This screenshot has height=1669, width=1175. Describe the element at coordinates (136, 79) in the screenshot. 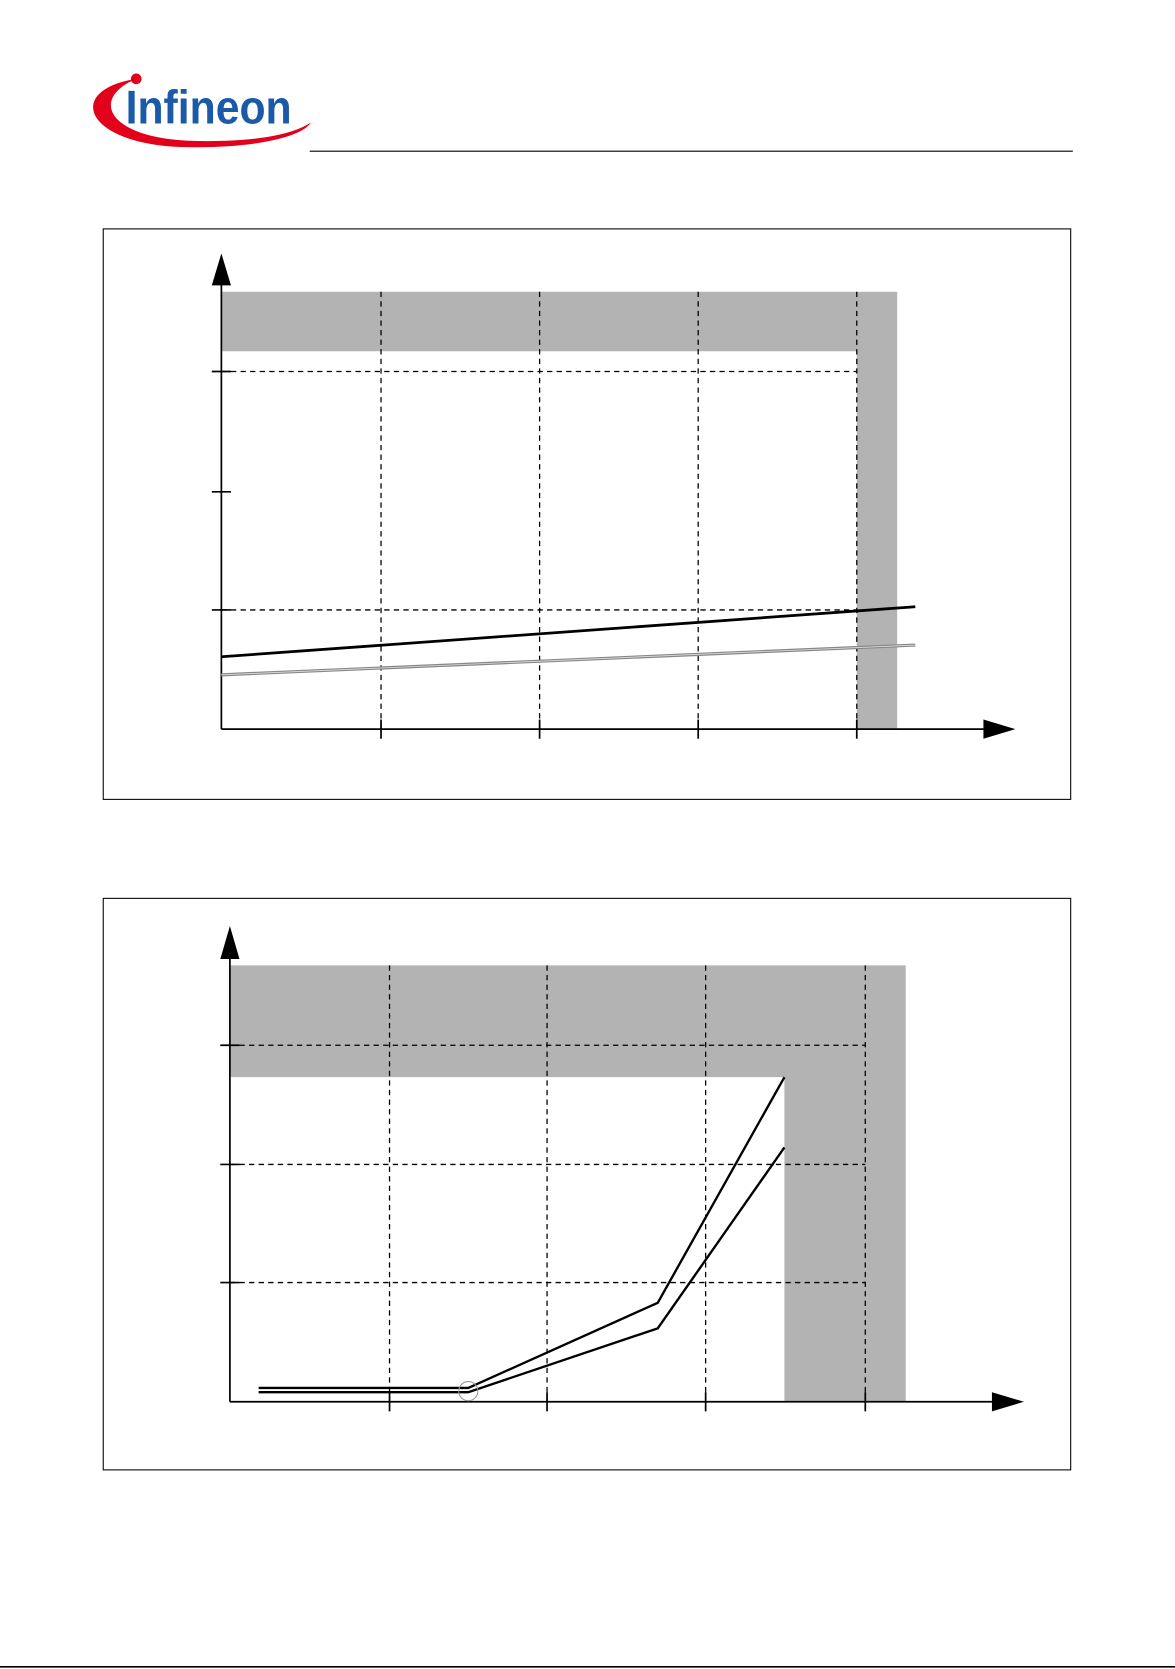

I see `logo-dot` at that location.